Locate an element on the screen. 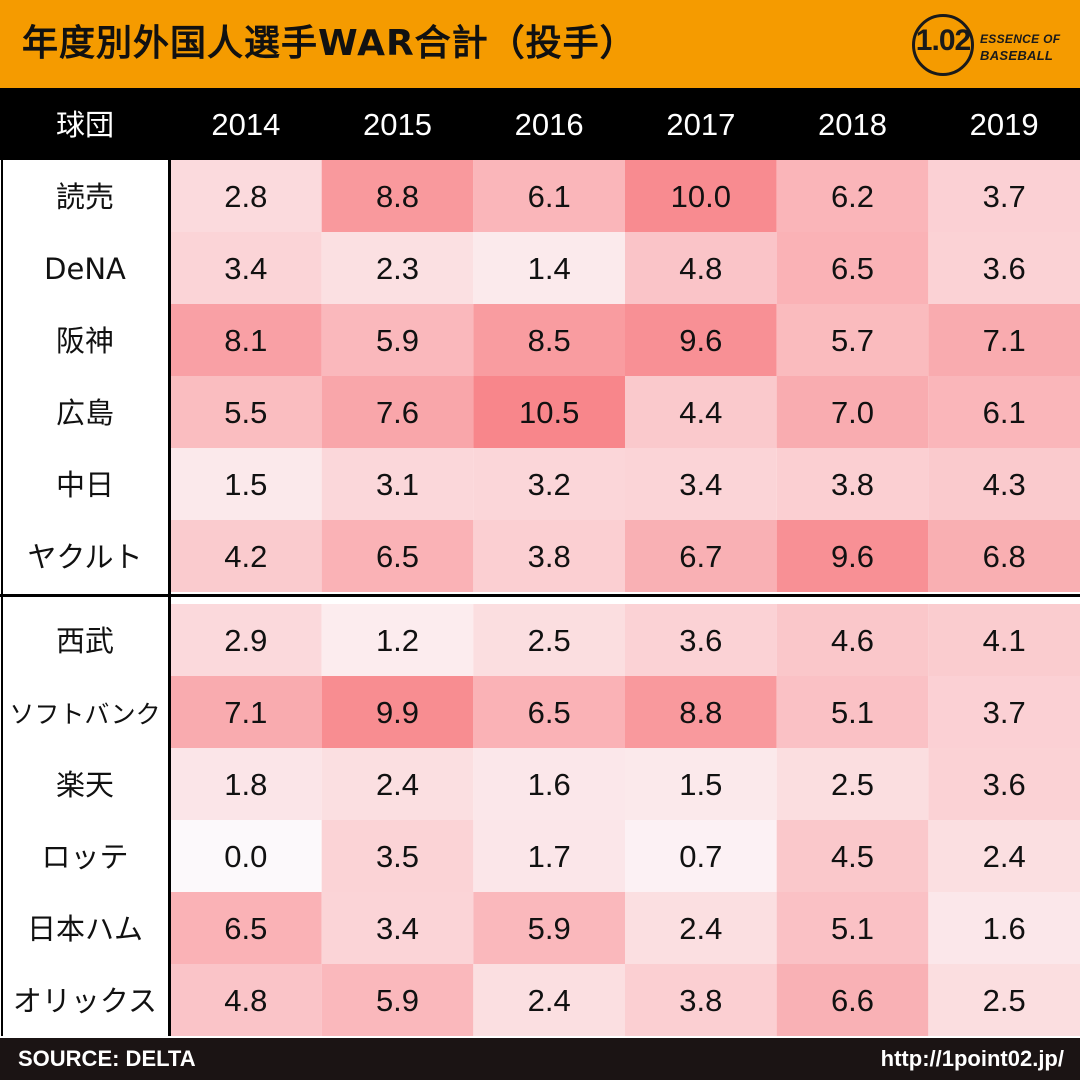 The width and height of the screenshot is (1080, 1080). cell-value: 4.3 is located at coordinates (1004, 484).